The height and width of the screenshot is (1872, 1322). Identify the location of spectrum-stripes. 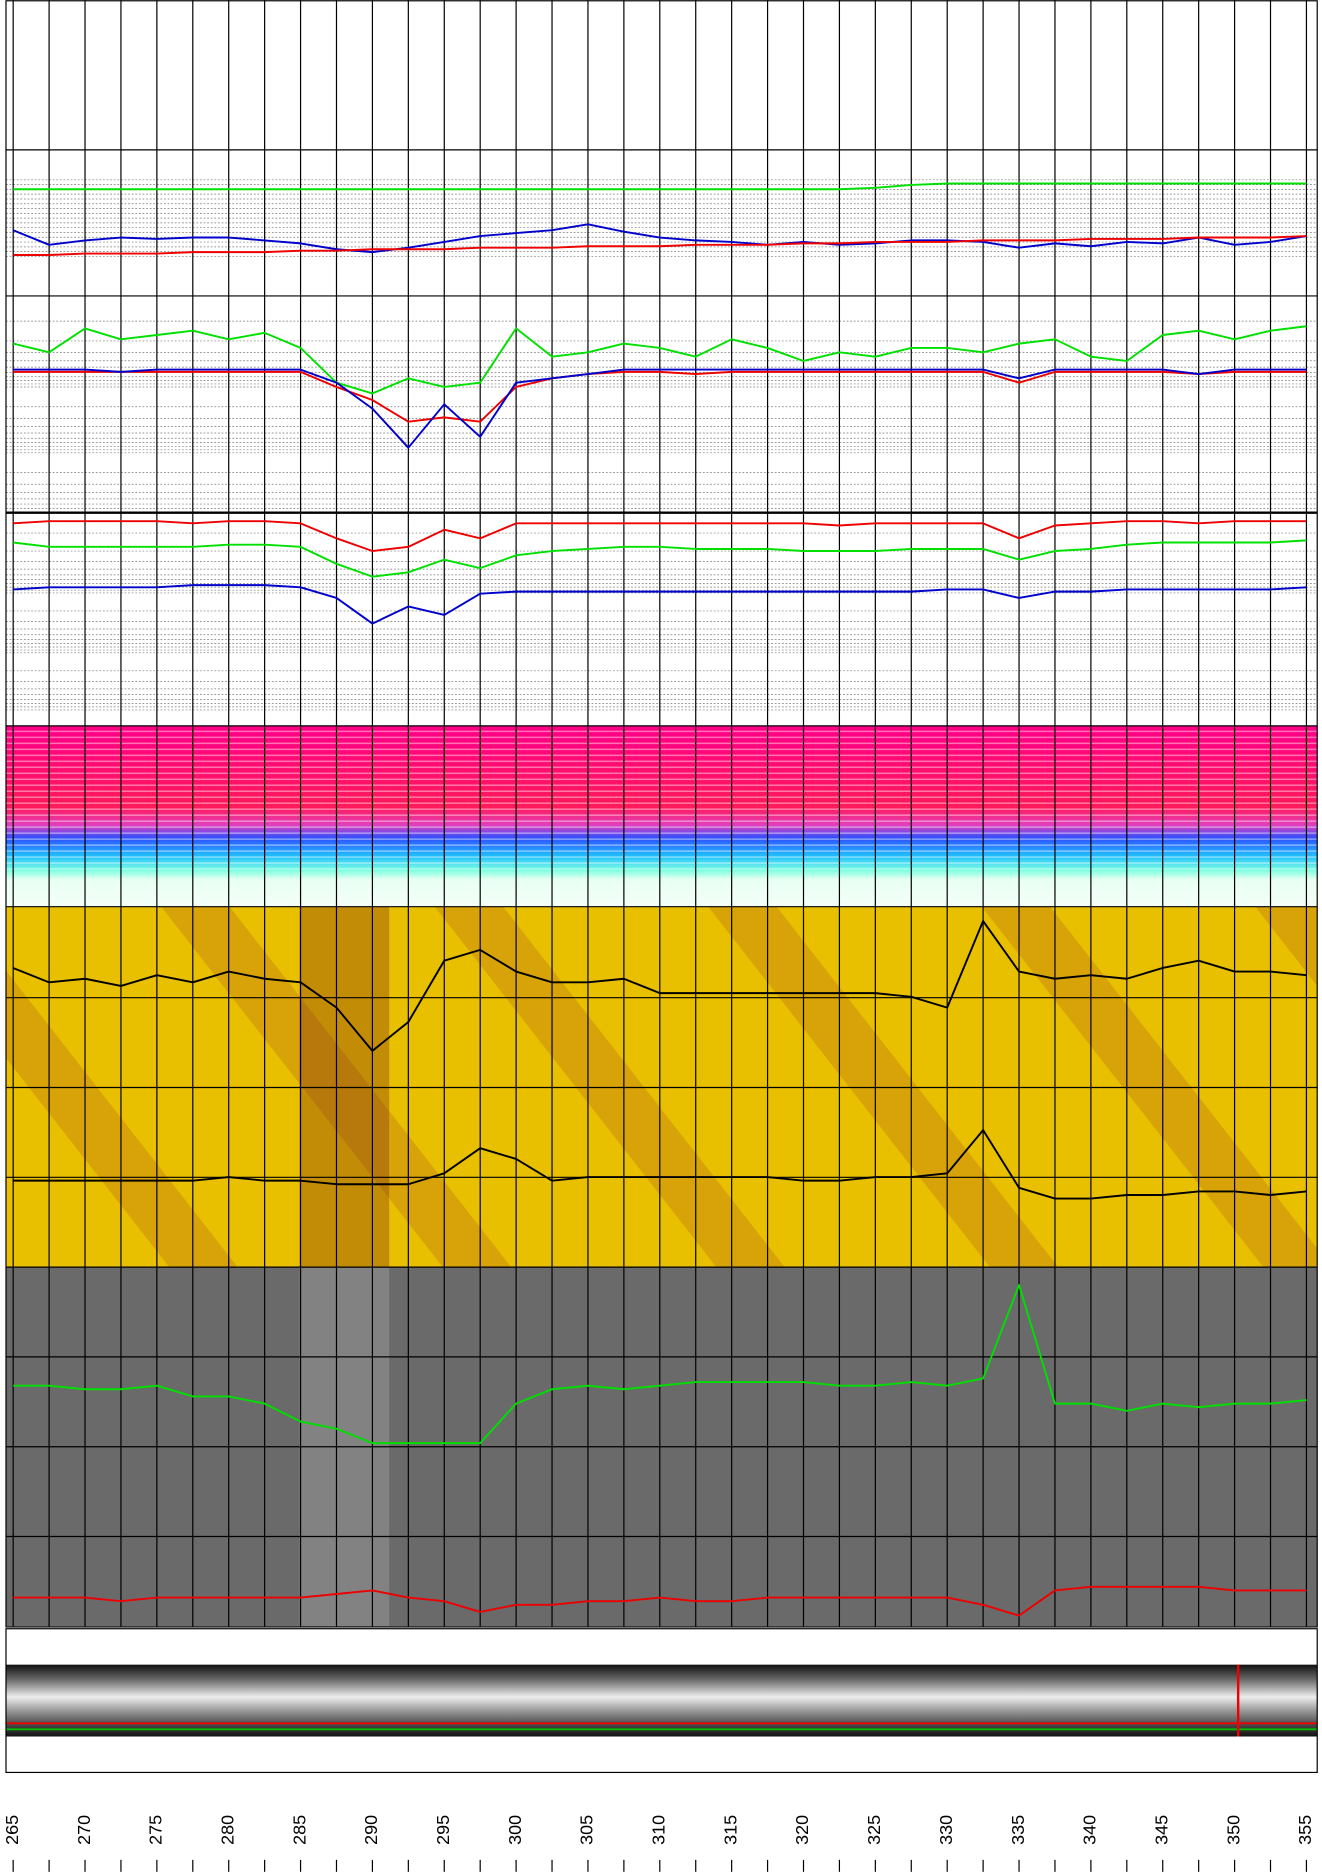
(661, 797).